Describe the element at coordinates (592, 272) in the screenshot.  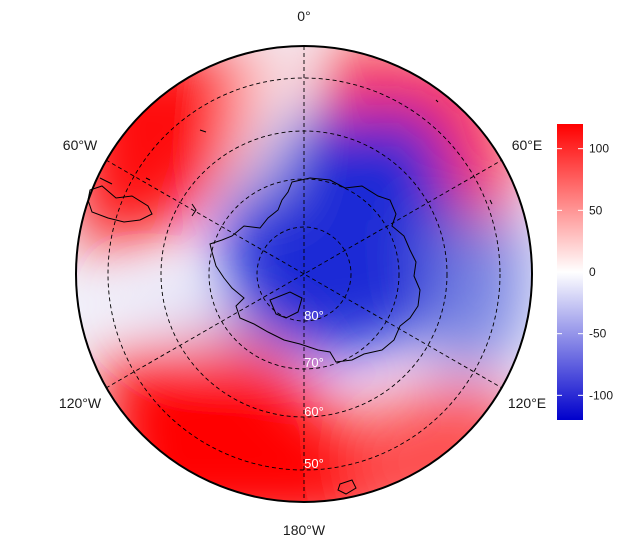
I see `colorbar-tick-label: 0` at that location.